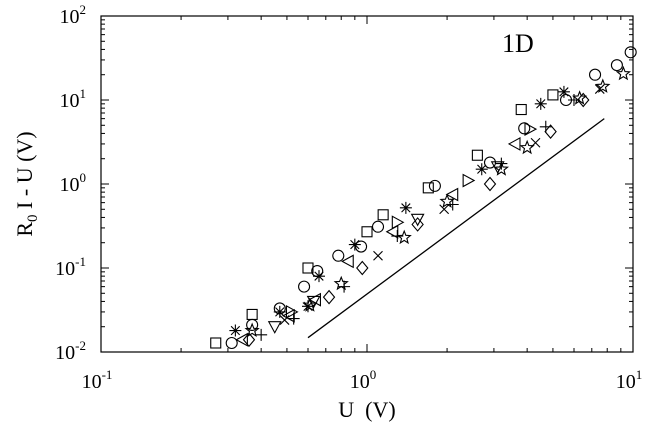 This screenshot has width=654, height=427. Describe the element at coordinates (73, 15) in the screenshot. I see `y-tick-label: 10²` at that location.